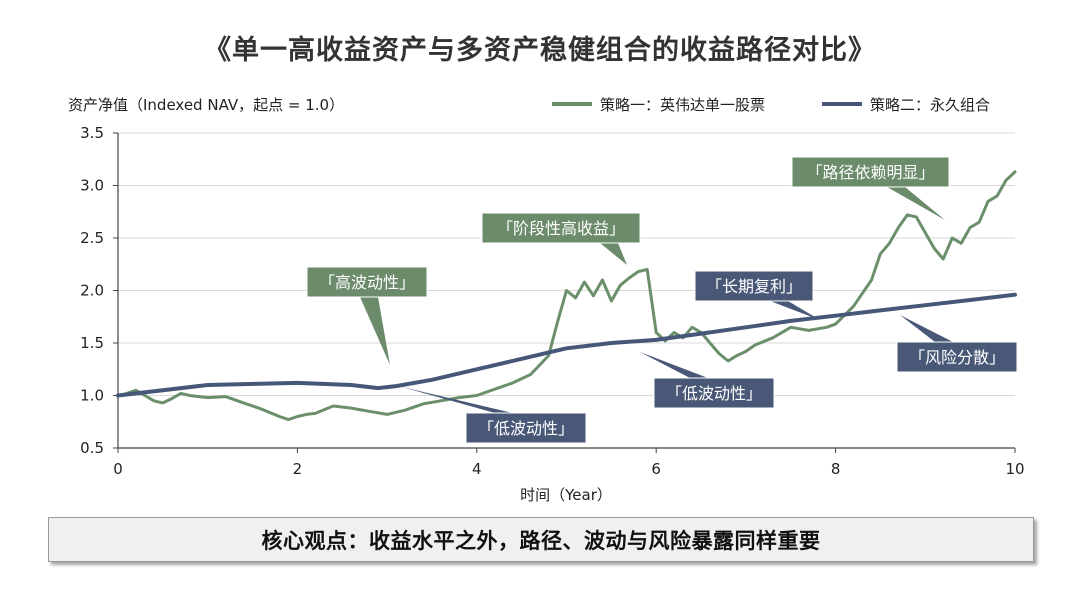 The width and height of the screenshot is (1080, 589). What do you see at coordinates (92, 291) in the screenshot?
I see `y-tick-label: 2.0` at bounding box center [92, 291].